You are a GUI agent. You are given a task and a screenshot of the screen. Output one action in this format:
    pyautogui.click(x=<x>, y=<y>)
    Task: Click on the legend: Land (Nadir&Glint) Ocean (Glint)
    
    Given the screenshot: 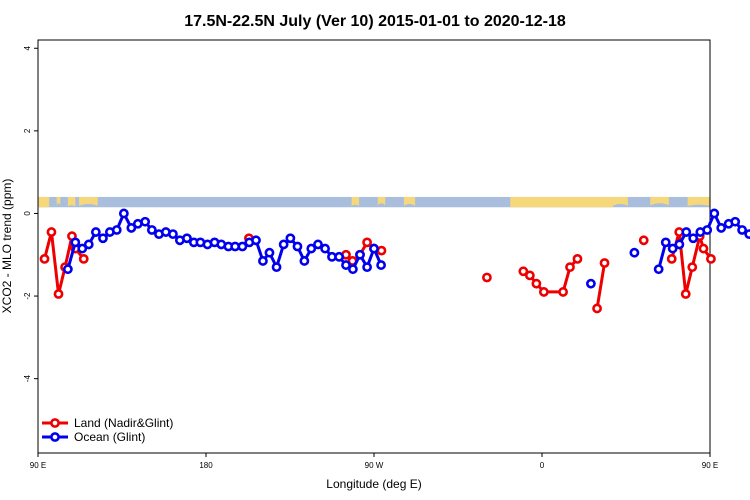 What is the action you would take?
    pyautogui.click(x=107, y=430)
    